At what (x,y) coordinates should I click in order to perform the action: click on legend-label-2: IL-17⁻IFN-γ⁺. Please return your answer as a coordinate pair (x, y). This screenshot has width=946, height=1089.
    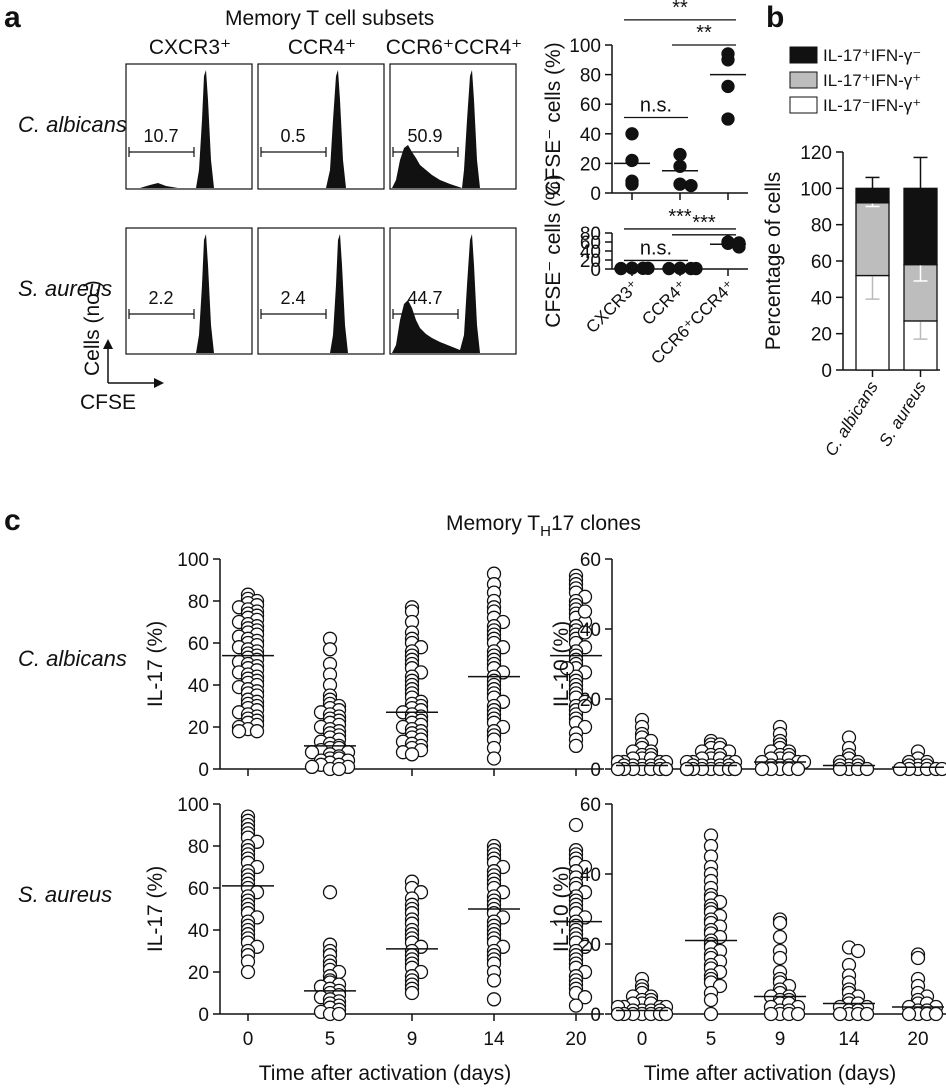
    Looking at the image, I should click on (872, 105).